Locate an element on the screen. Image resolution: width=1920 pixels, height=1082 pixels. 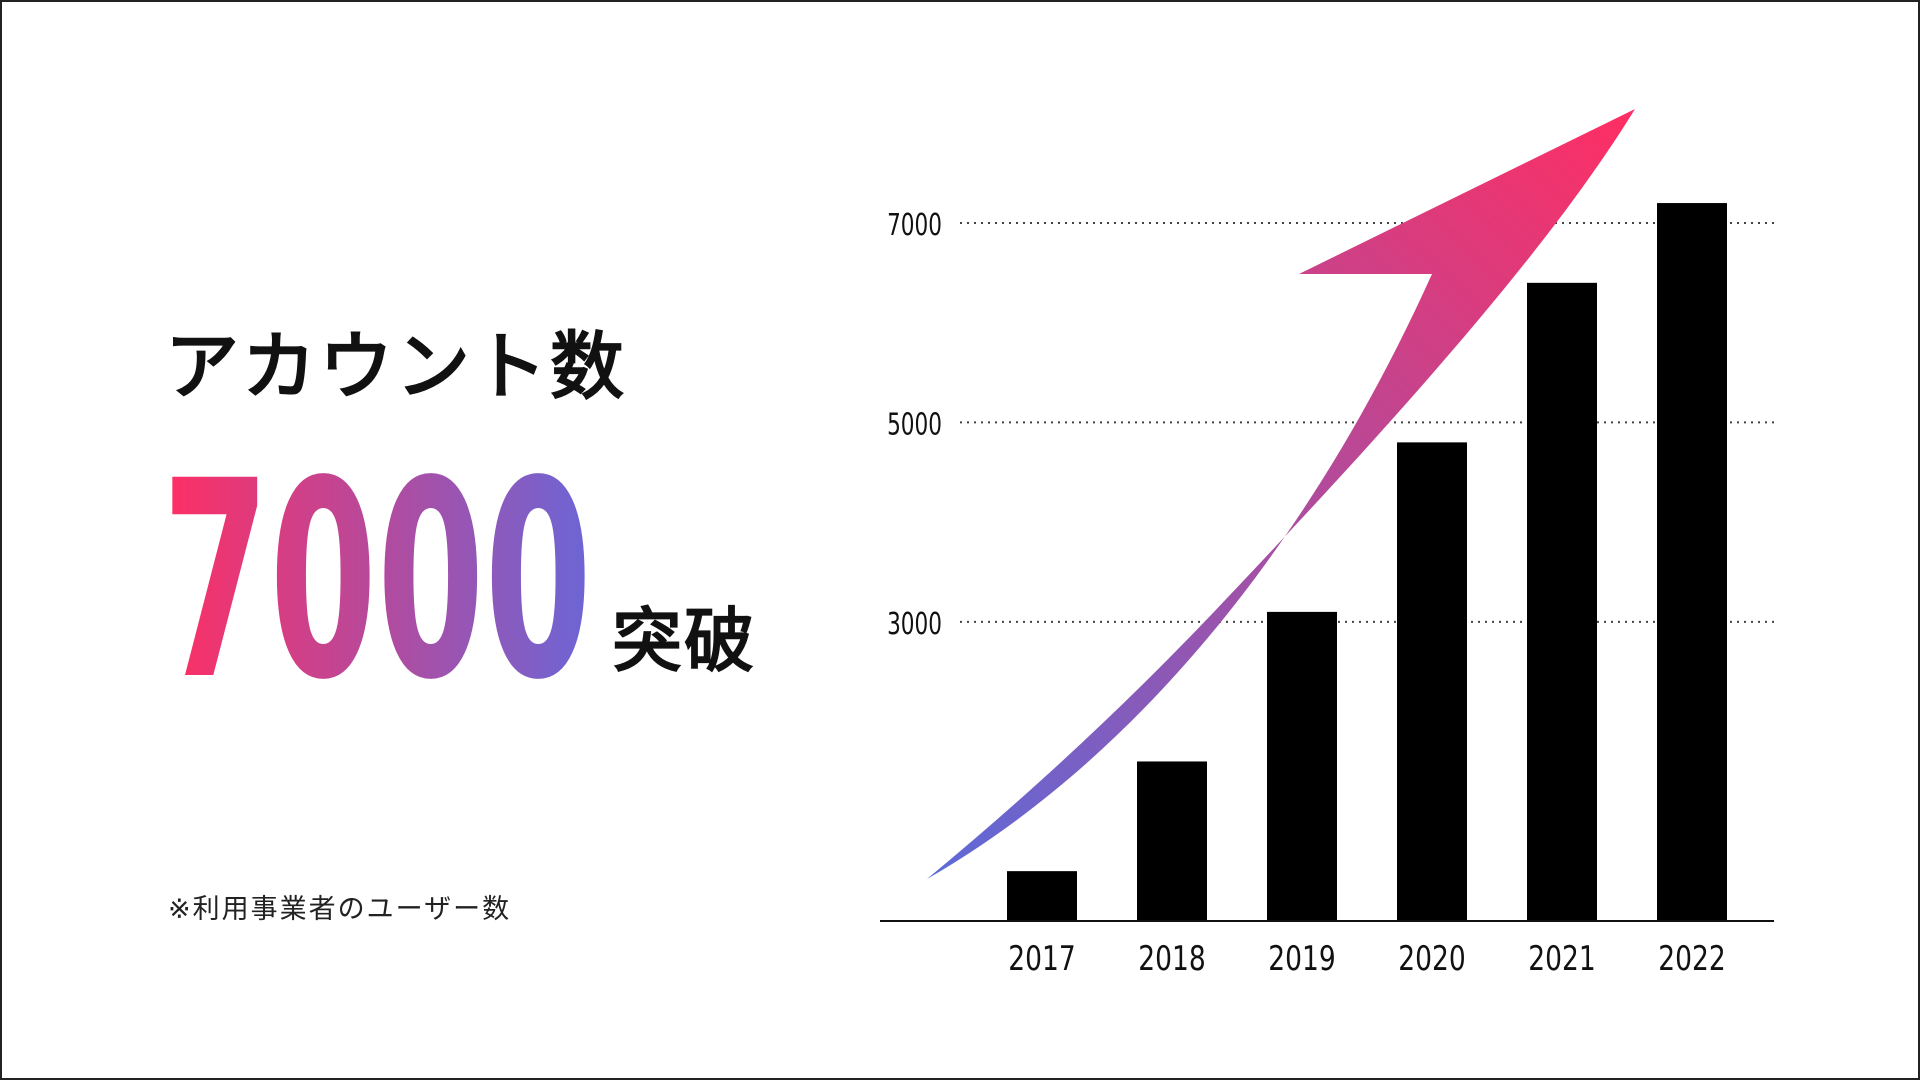
big-number: 7000 is located at coordinates (377, 582).